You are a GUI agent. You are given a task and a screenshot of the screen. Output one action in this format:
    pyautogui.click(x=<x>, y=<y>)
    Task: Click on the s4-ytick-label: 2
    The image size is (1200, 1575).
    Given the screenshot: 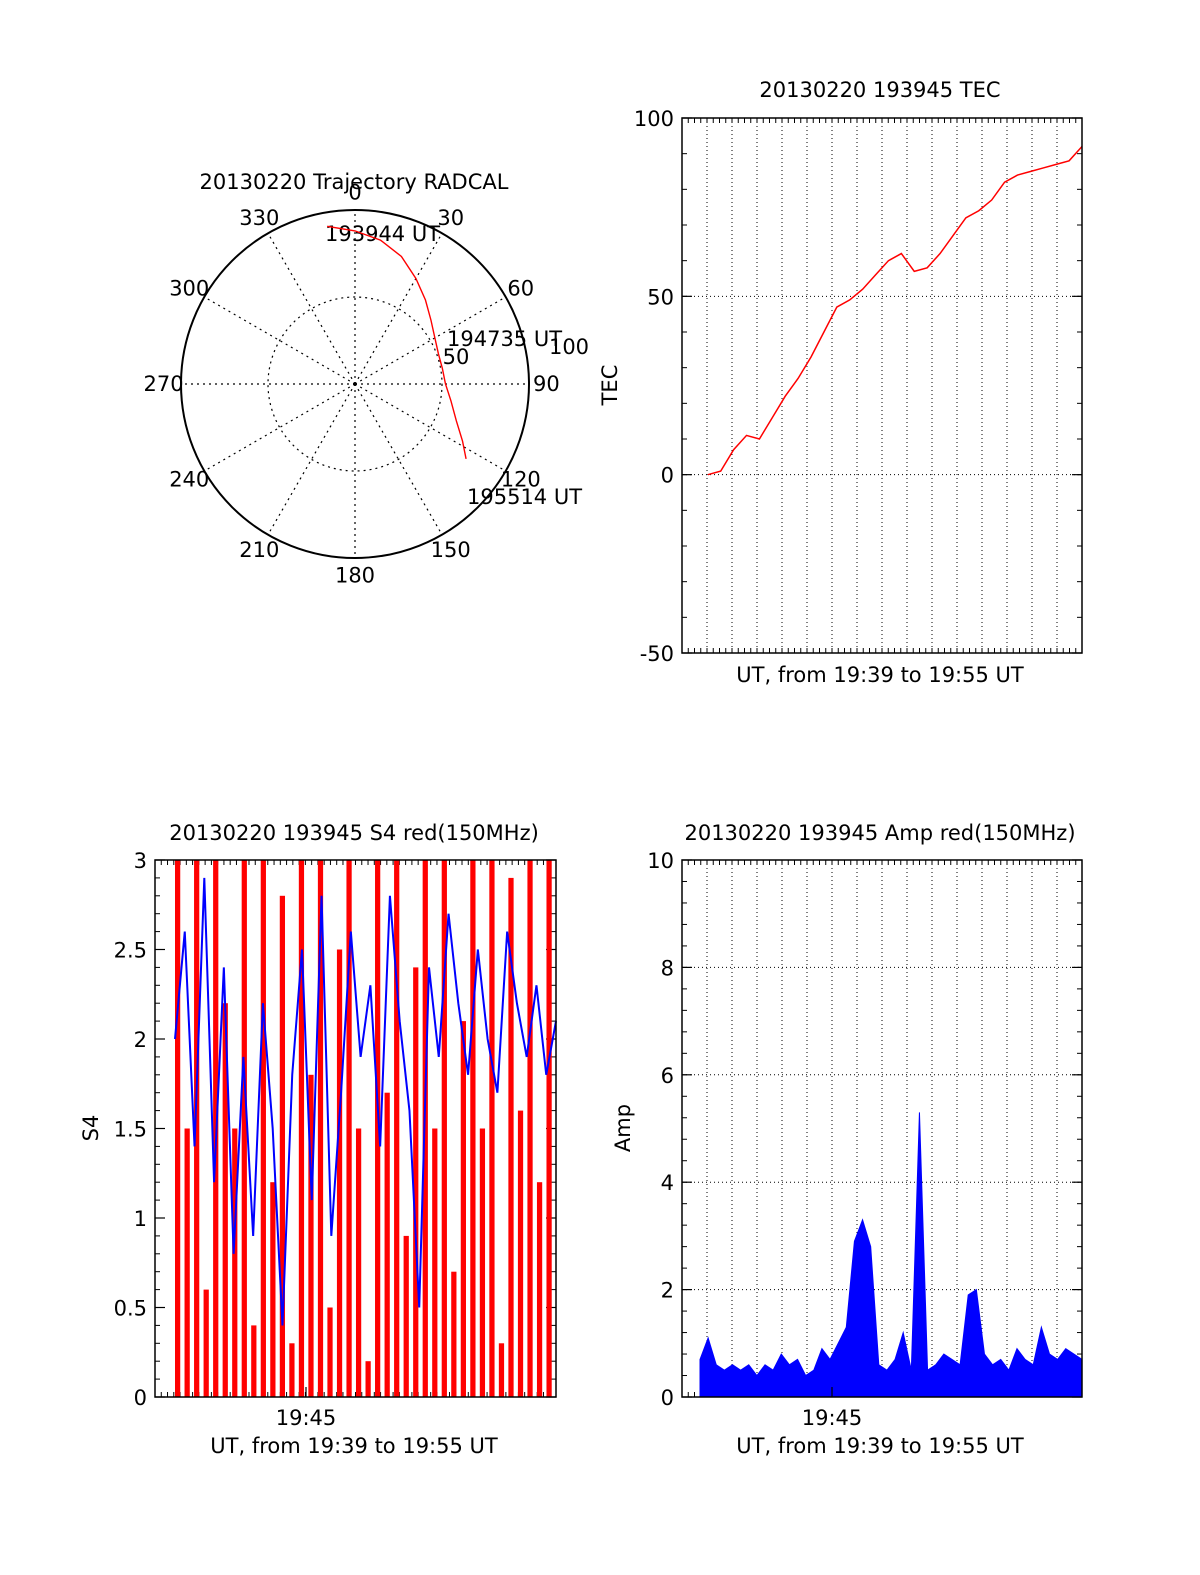 What is the action you would take?
    pyautogui.click(x=140, y=1040)
    